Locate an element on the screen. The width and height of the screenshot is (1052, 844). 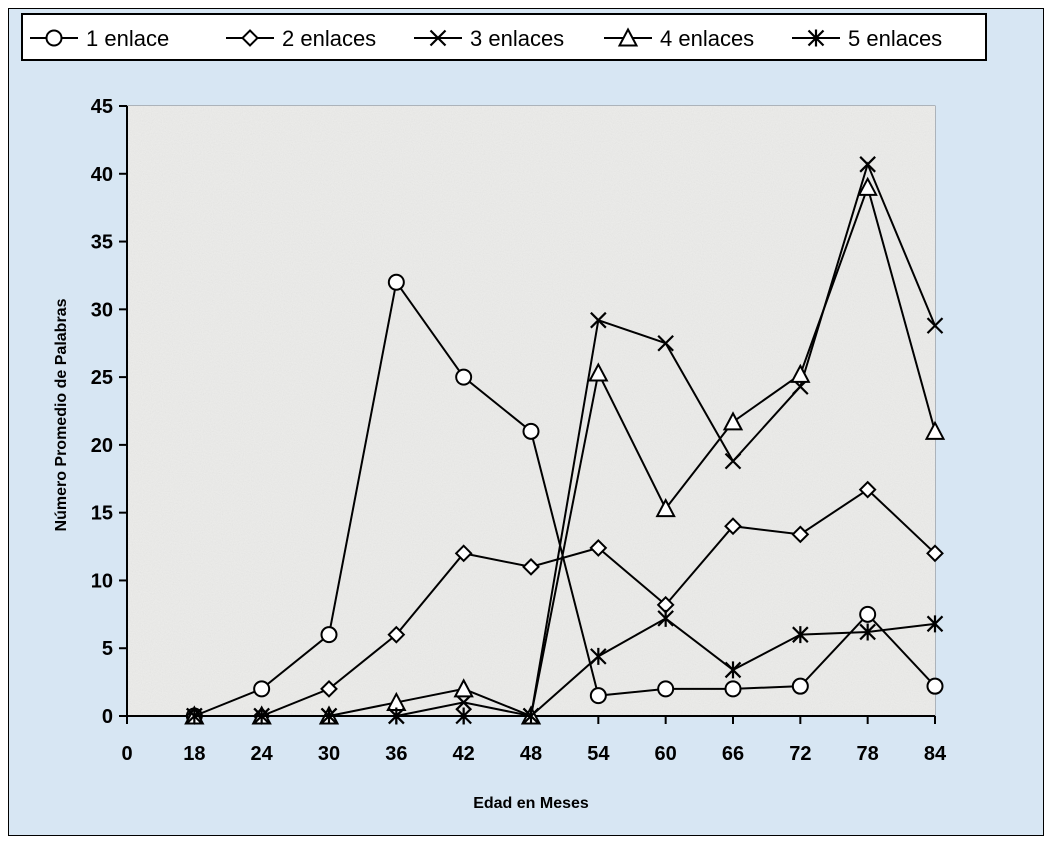
x-tick-label: 0 is located at coordinates (126, 754).